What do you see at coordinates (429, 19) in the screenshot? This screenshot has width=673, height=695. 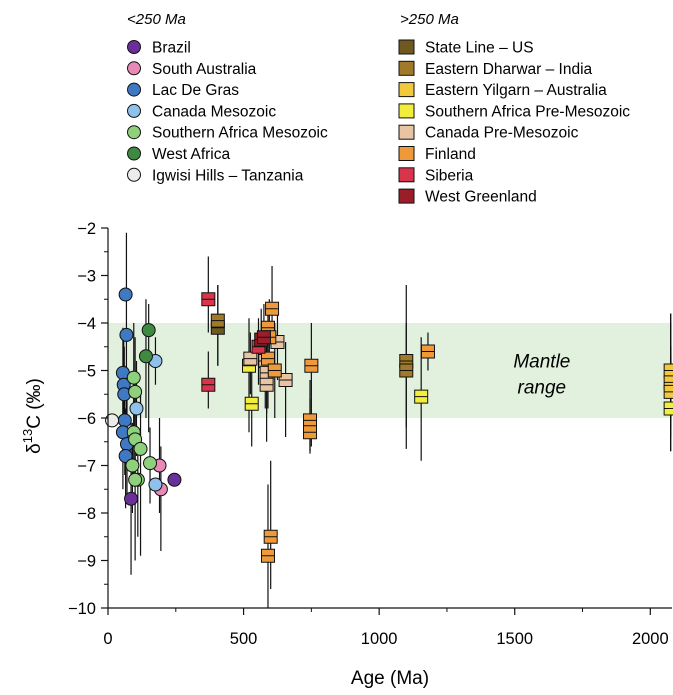 I see `legend-heading-1: >250 Ma` at bounding box center [429, 19].